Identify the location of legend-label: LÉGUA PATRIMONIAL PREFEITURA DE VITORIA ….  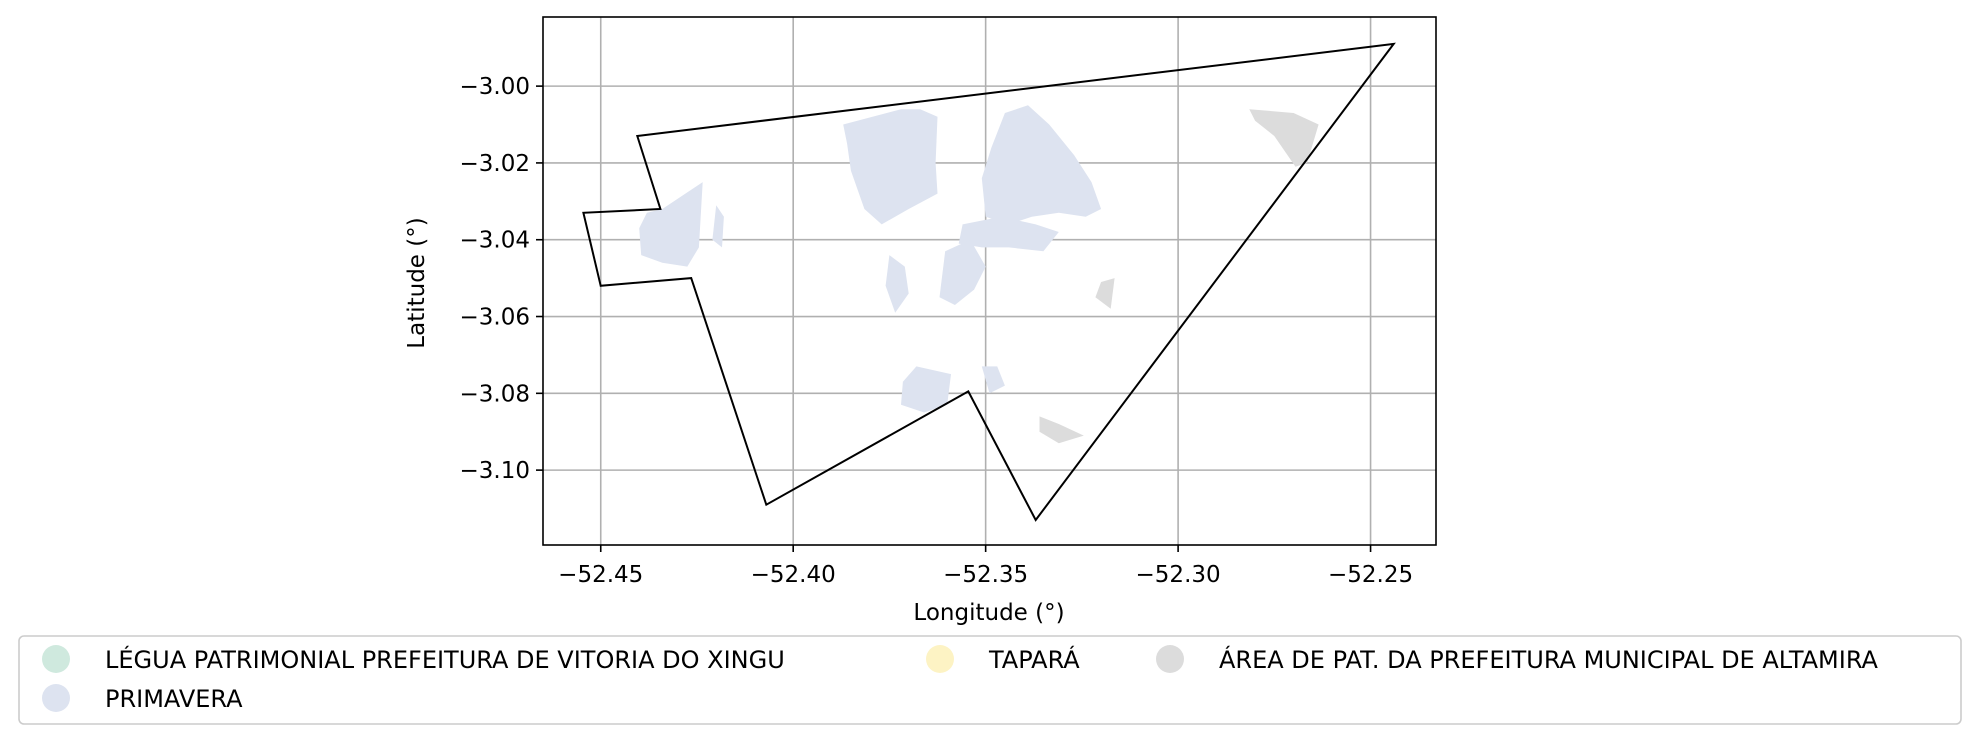
(445, 659).